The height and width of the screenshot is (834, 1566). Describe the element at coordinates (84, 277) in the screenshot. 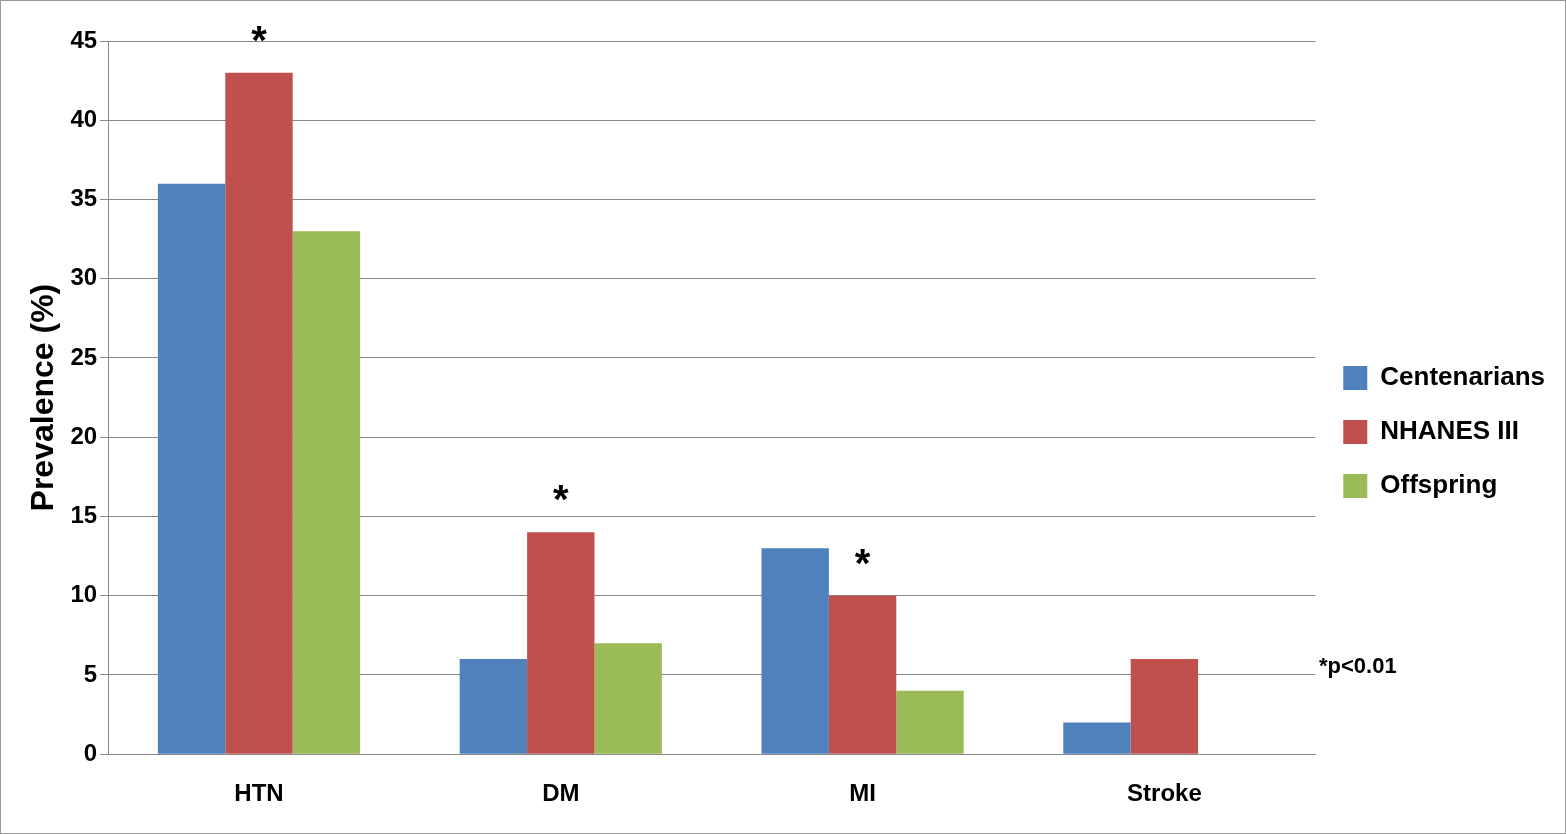

I see `y-tick-label: 30` at that location.